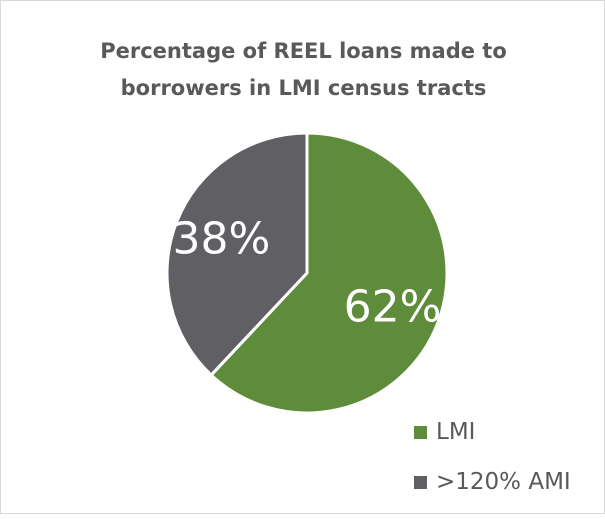 The width and height of the screenshot is (605, 519). I want to click on legend-item-lmi: LMI, so click(492, 432).